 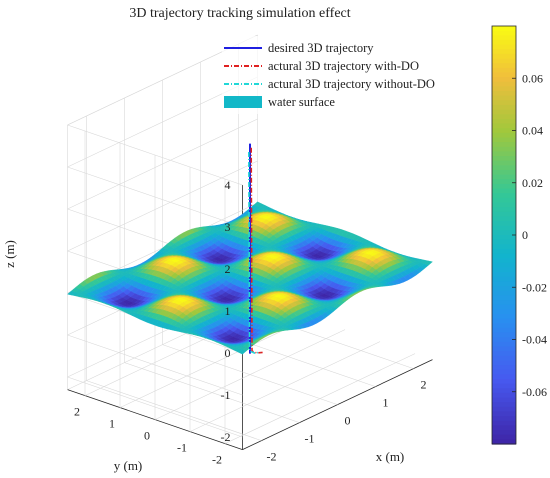 What do you see at coordinates (310, 439) in the screenshot?
I see `x-tick-label: -1` at bounding box center [310, 439].